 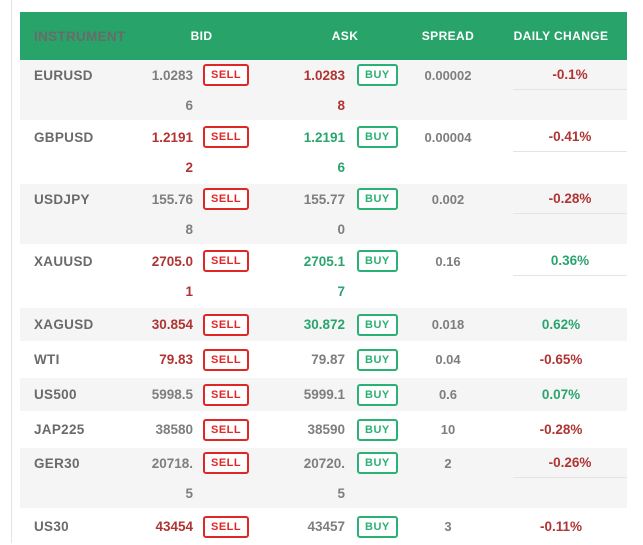 I want to click on daily-change-value: -0.26%, so click(x=570, y=462).